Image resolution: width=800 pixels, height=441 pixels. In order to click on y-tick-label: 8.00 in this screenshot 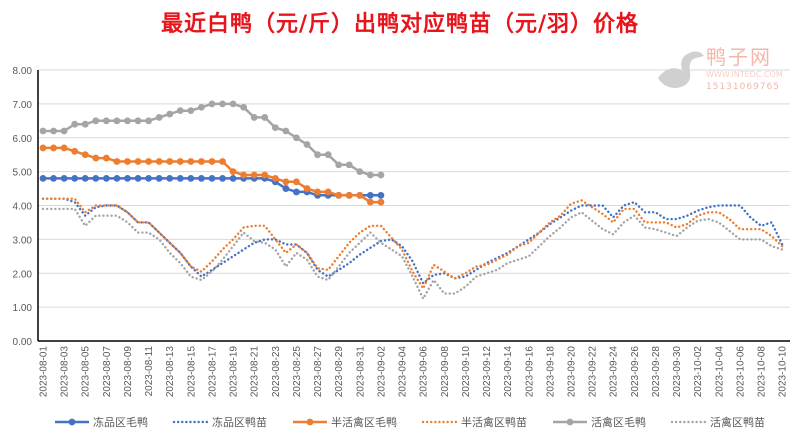, I will do `click(23, 71)`.